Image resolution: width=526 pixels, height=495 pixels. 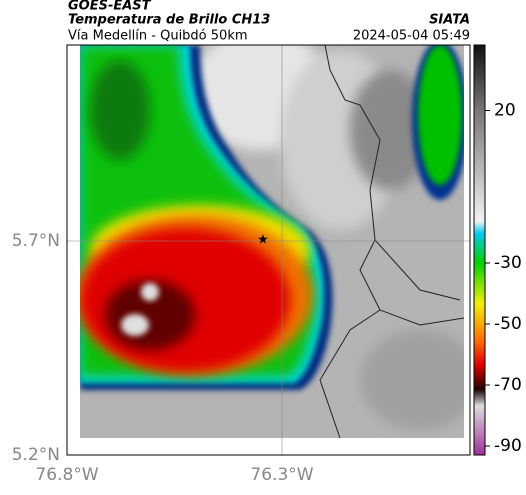 What do you see at coordinates (479, 250) in the screenshot?
I see `colorbar` at bounding box center [479, 250].